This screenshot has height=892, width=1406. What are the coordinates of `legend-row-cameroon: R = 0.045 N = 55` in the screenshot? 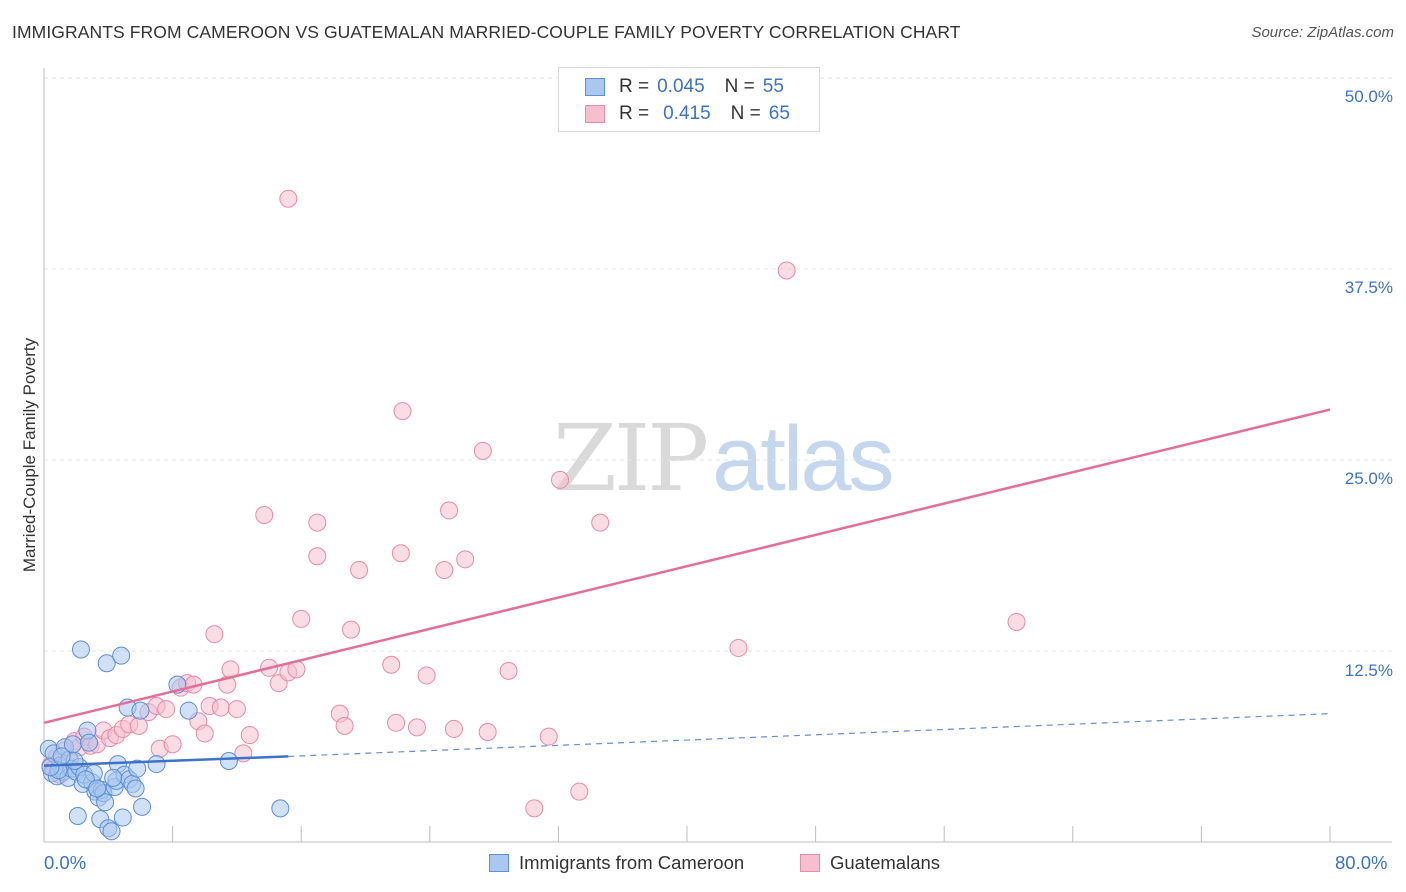 It's located at (684, 87).